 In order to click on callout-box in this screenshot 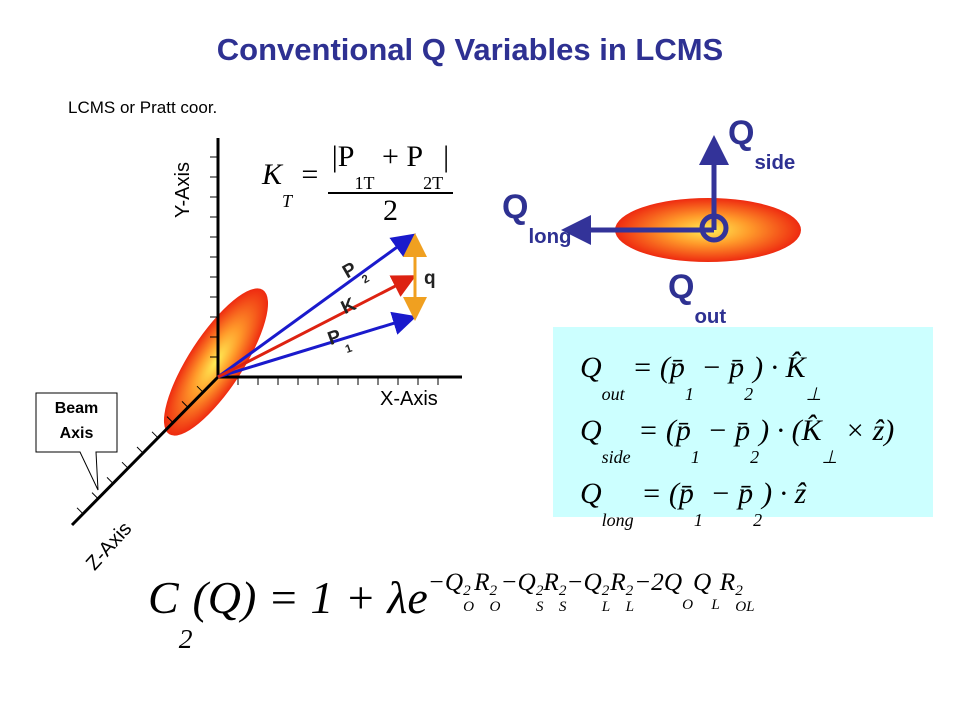, I will do `click(76, 441)`.